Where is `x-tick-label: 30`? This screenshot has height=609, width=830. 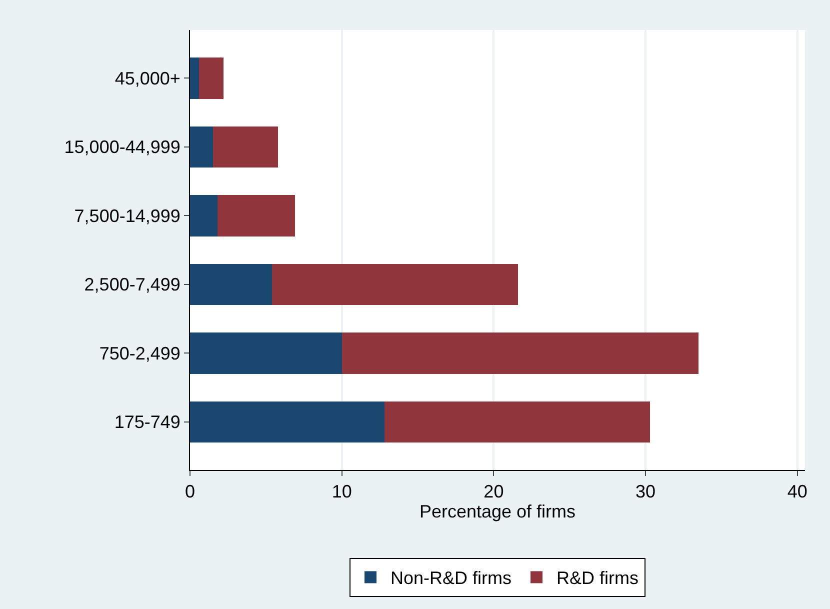 x-tick-label: 30 is located at coordinates (646, 492).